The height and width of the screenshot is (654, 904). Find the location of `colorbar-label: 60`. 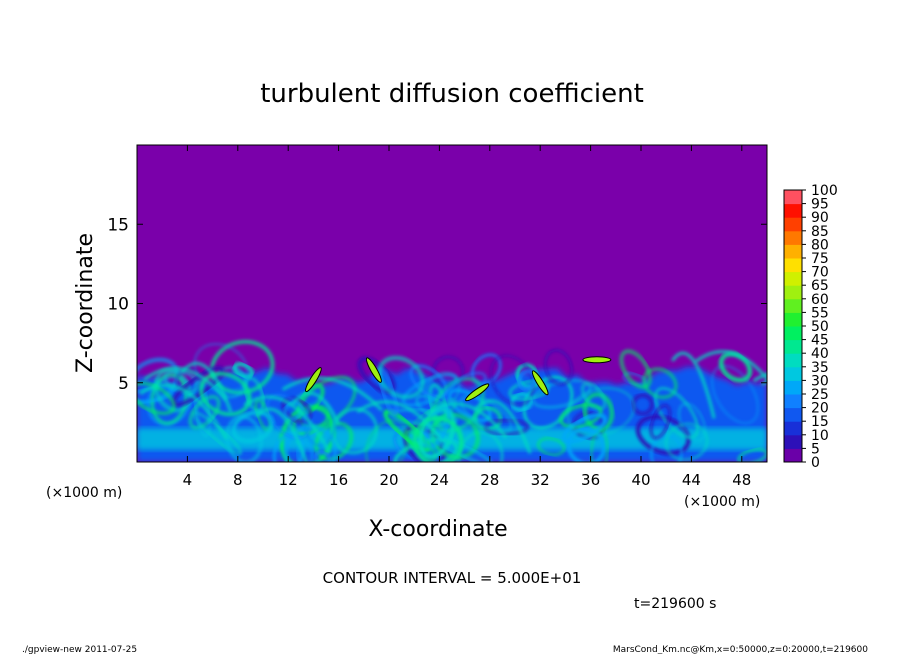

colorbar-label: 60 is located at coordinates (820, 300).